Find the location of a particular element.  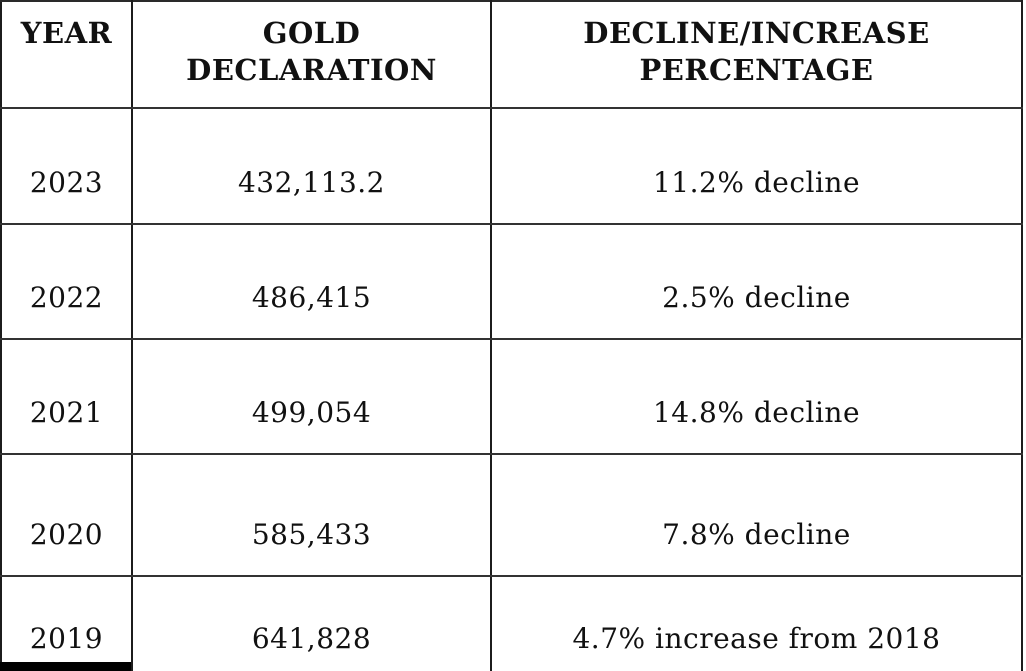

column-header-year: YEAR is located at coordinates (66, 54).